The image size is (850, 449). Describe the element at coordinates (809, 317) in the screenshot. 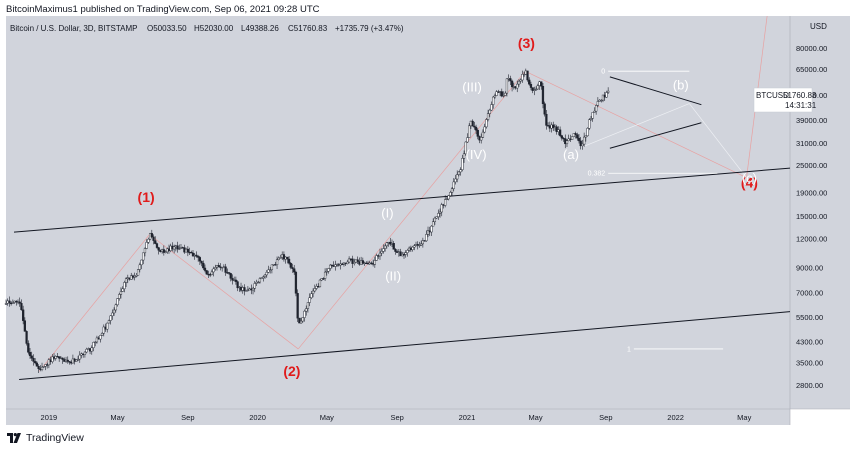

I see `price-tick-label: 5500.00` at that location.